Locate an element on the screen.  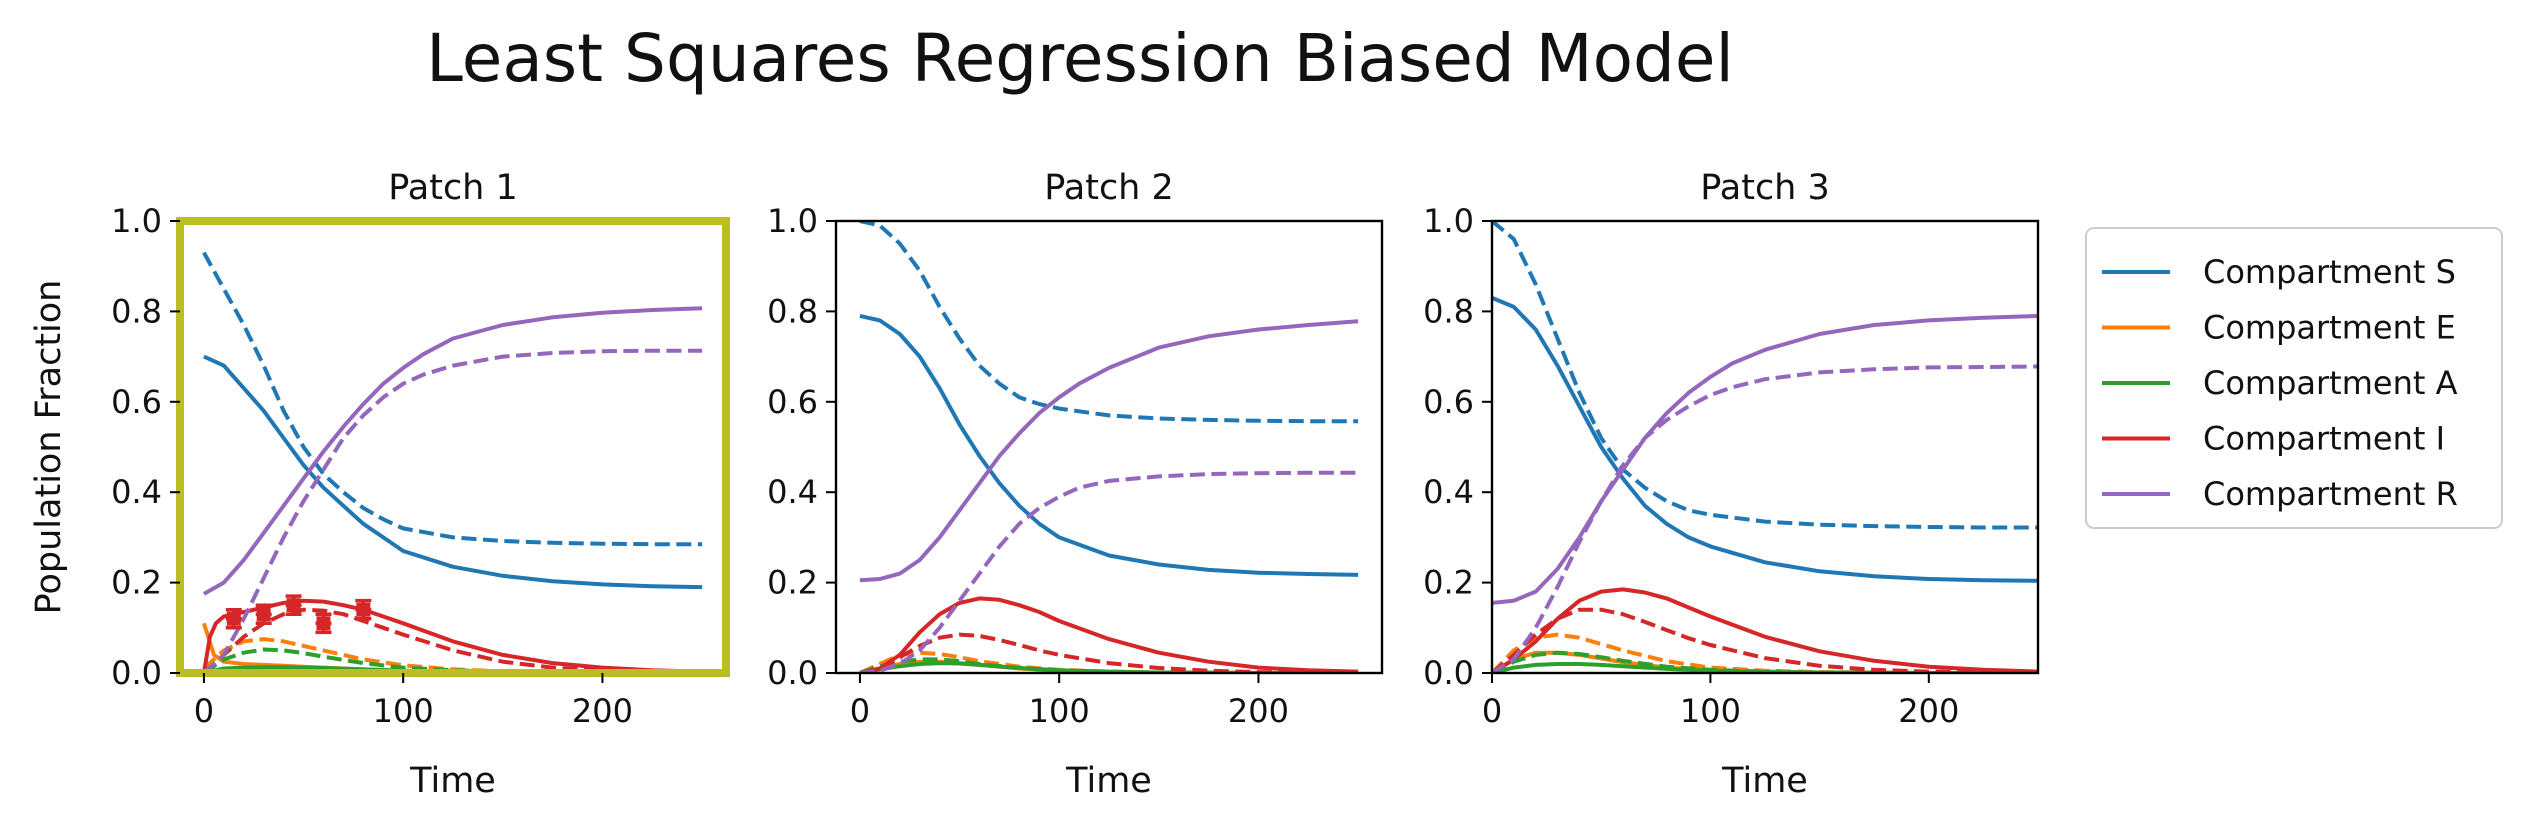
legend-label: Compartment S is located at coordinates (2329, 272).